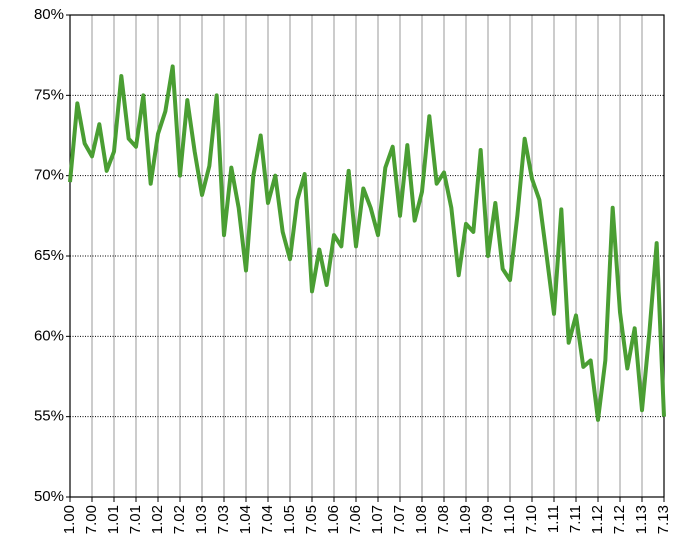 The image size is (674, 557). Describe the element at coordinates (531, 519) in the screenshot. I see `x-tick-label: 7.10` at that location.